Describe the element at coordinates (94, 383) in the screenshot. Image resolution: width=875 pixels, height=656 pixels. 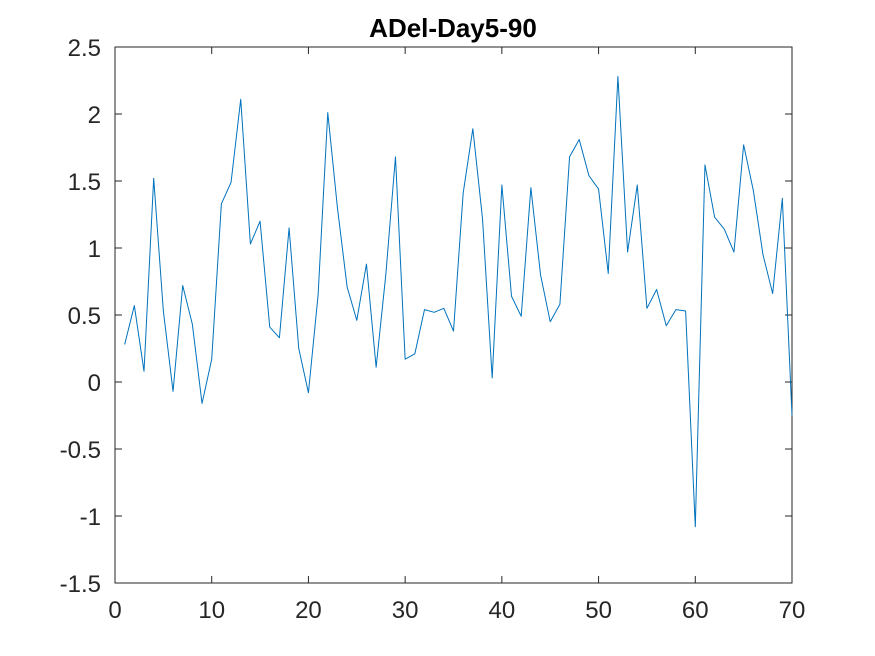
I see `y-tick-label: 0` at that location.